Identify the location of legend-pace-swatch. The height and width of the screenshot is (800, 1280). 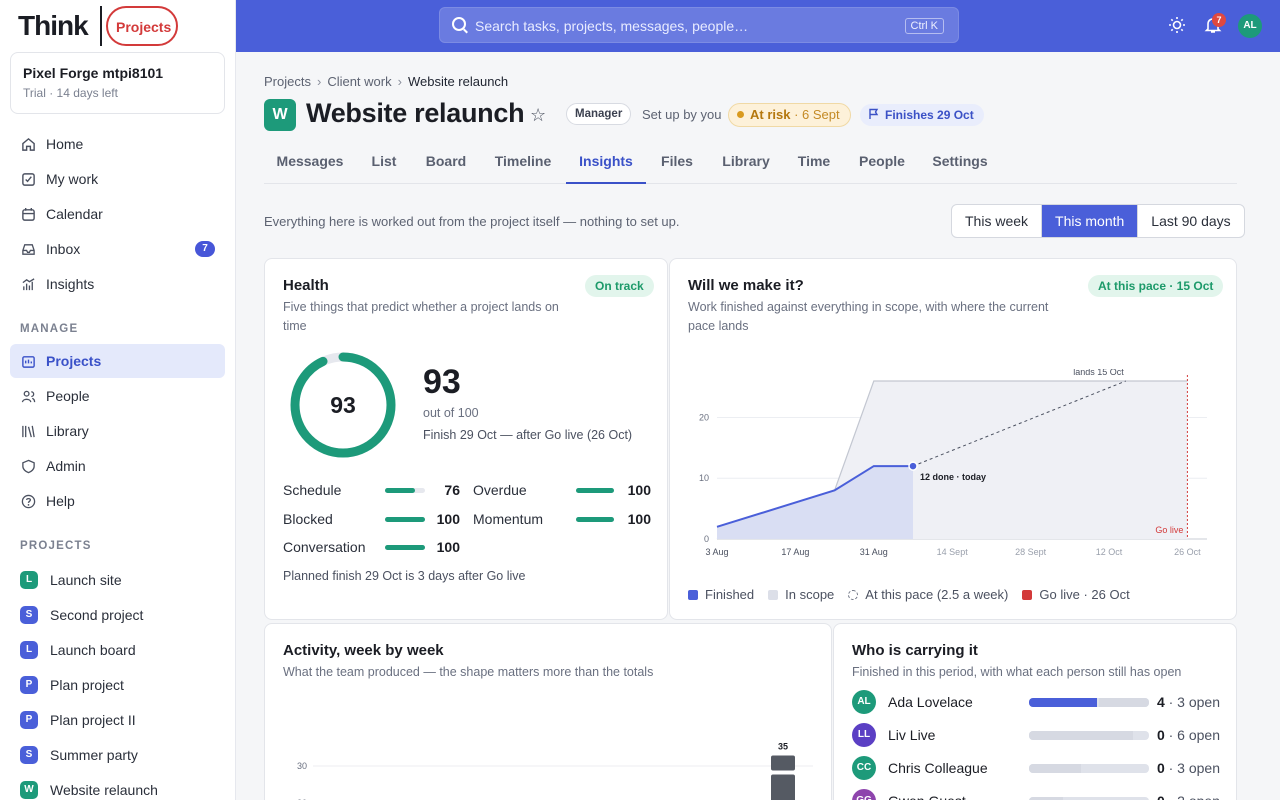
(853, 594).